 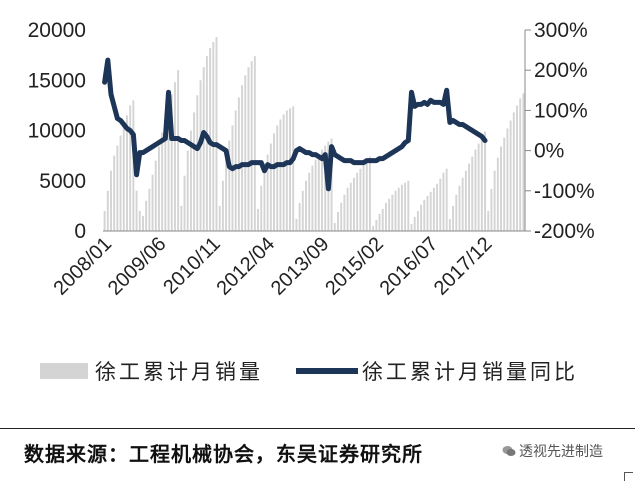 What do you see at coordinates (561, 30) in the screenshot?
I see `y-right-tick-label: 300%` at bounding box center [561, 30].